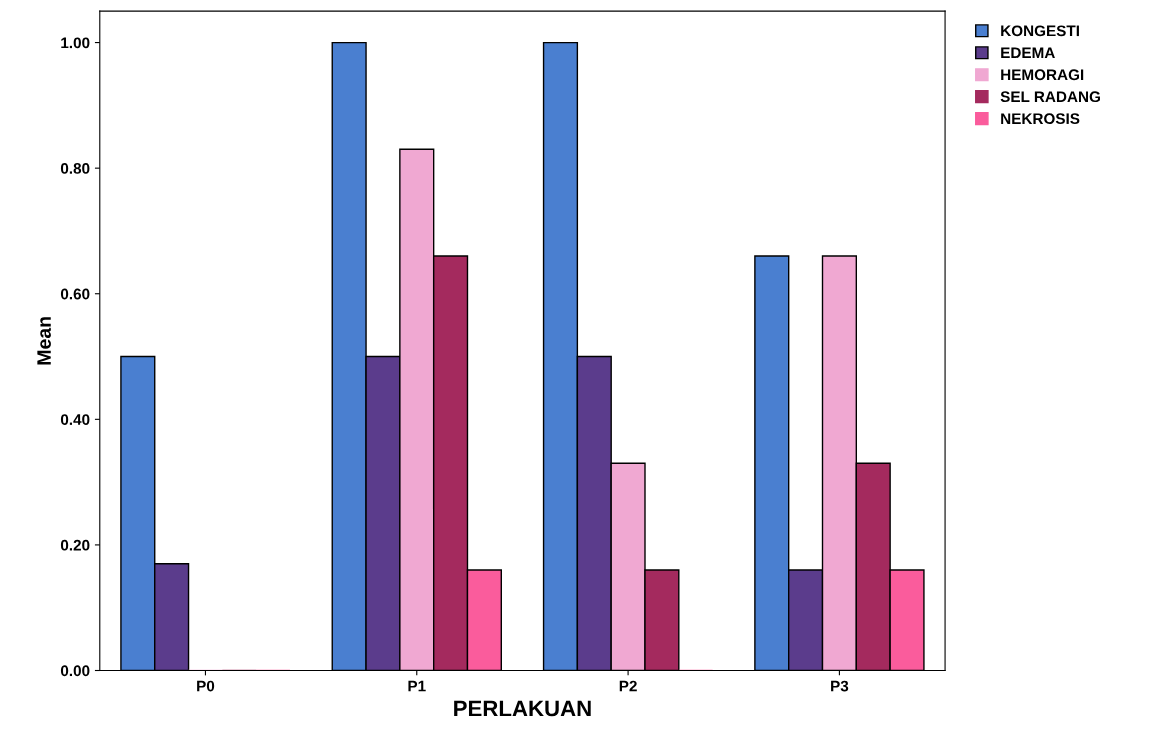  What do you see at coordinates (1028, 53) in the screenshot?
I see `legend-label: EDEMA` at bounding box center [1028, 53].